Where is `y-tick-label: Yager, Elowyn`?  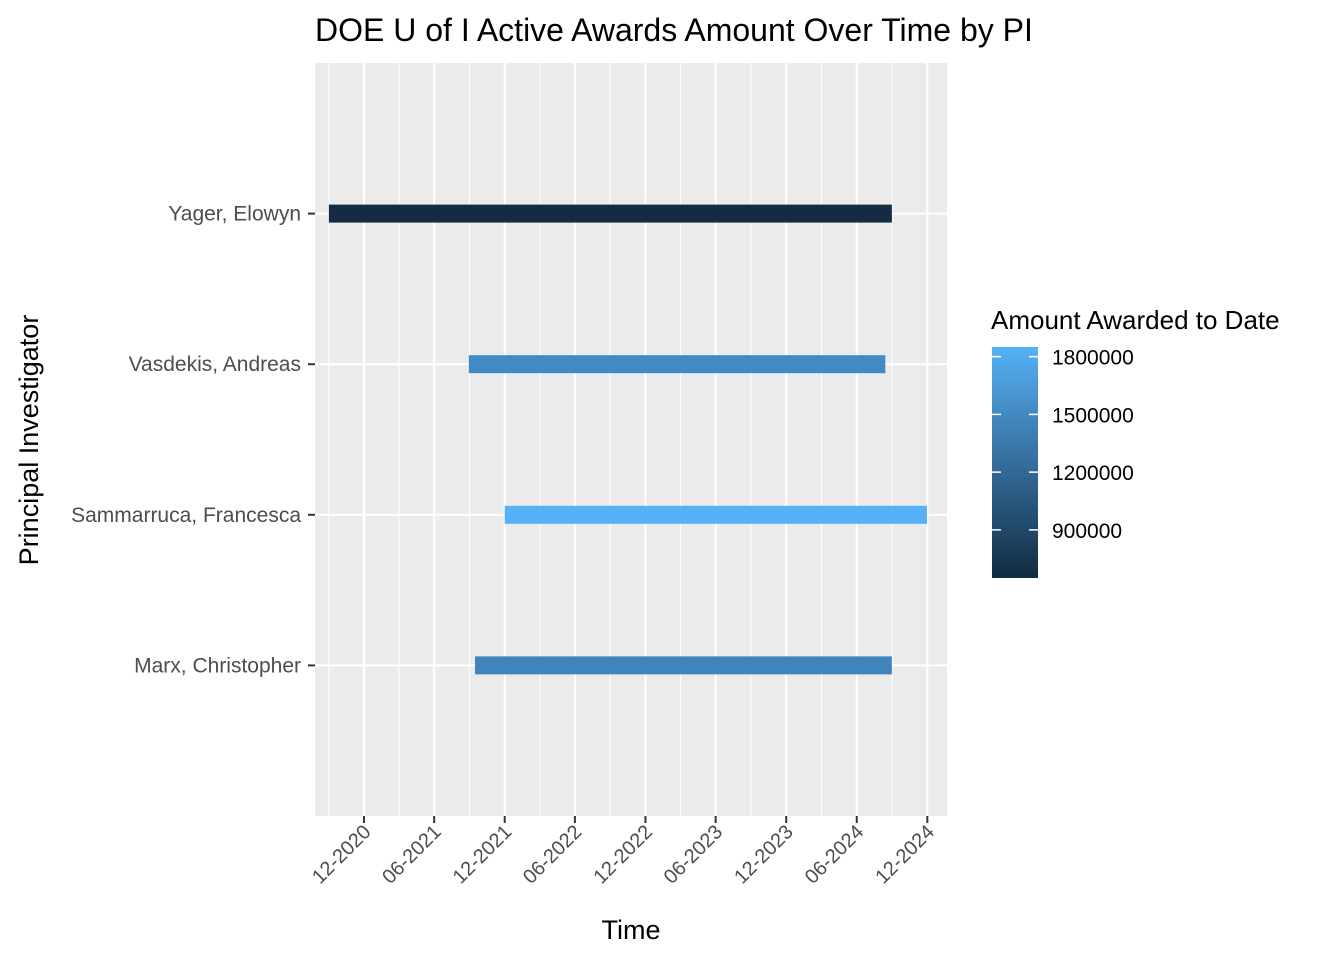
y-tick-label: Yager, Elowyn is located at coordinates (234, 214).